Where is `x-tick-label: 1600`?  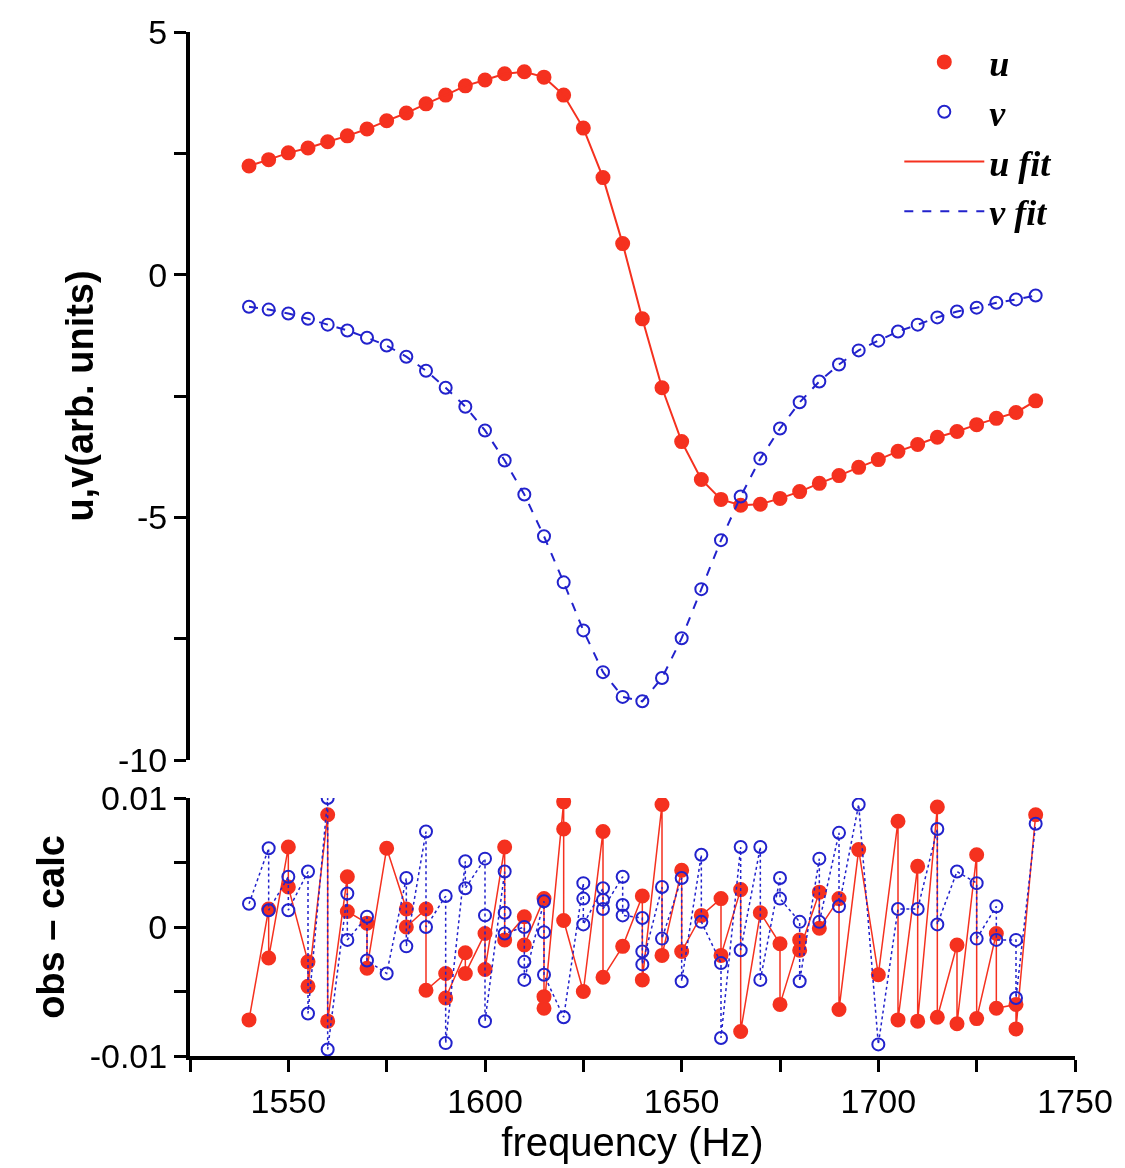 x-tick-label: 1600 is located at coordinates (485, 1100).